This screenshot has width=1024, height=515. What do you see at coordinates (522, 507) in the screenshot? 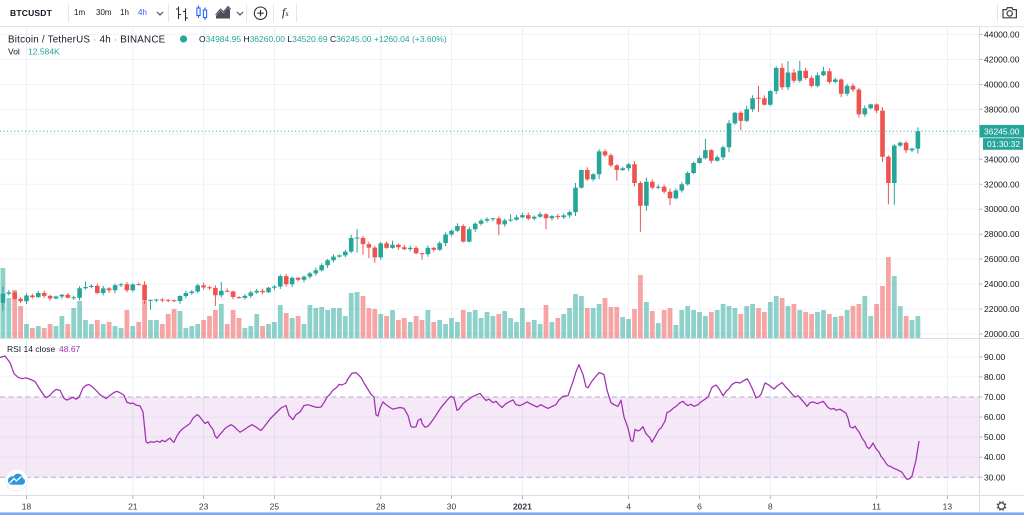
I see `svg-text: 2021` at bounding box center [522, 507].